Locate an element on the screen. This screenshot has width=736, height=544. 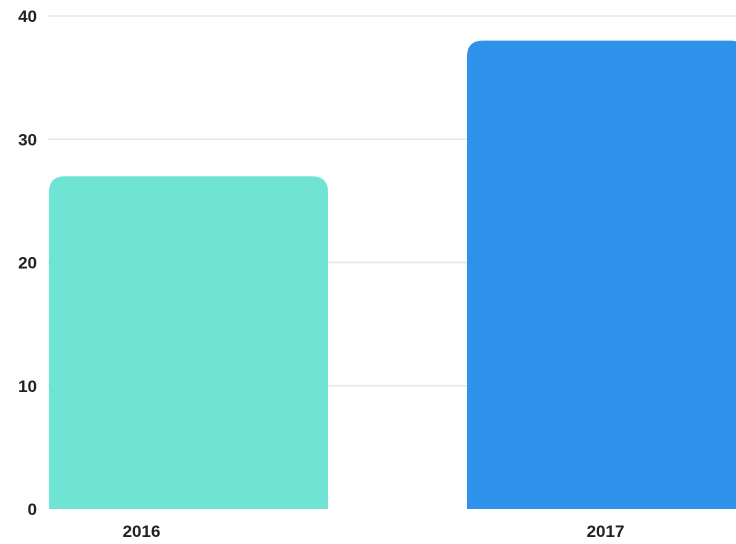
y-axis-ticks: 0 10 20 30 40 is located at coordinates (27, 263).